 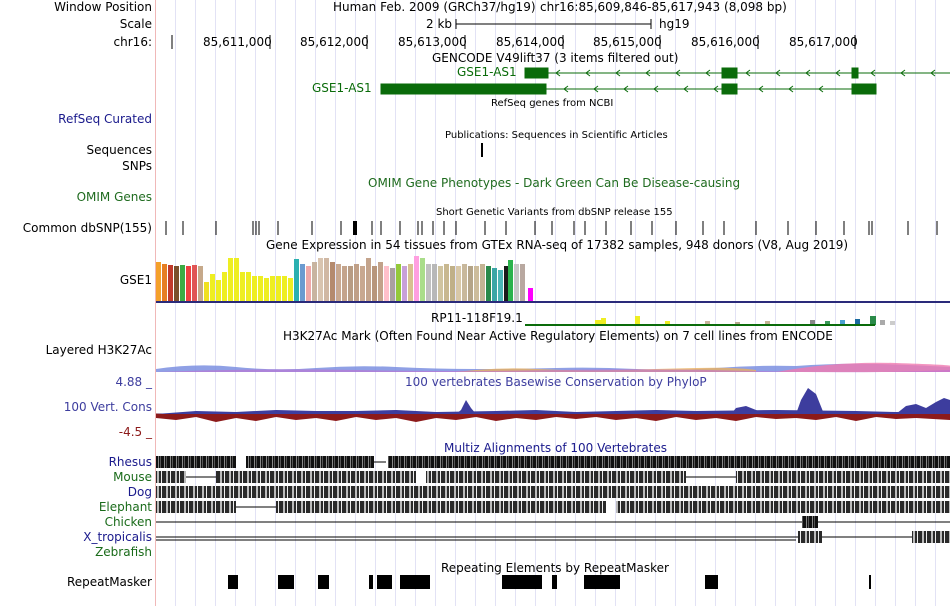 I want to click on window-position-label: Window Position, so click(x=103, y=7).